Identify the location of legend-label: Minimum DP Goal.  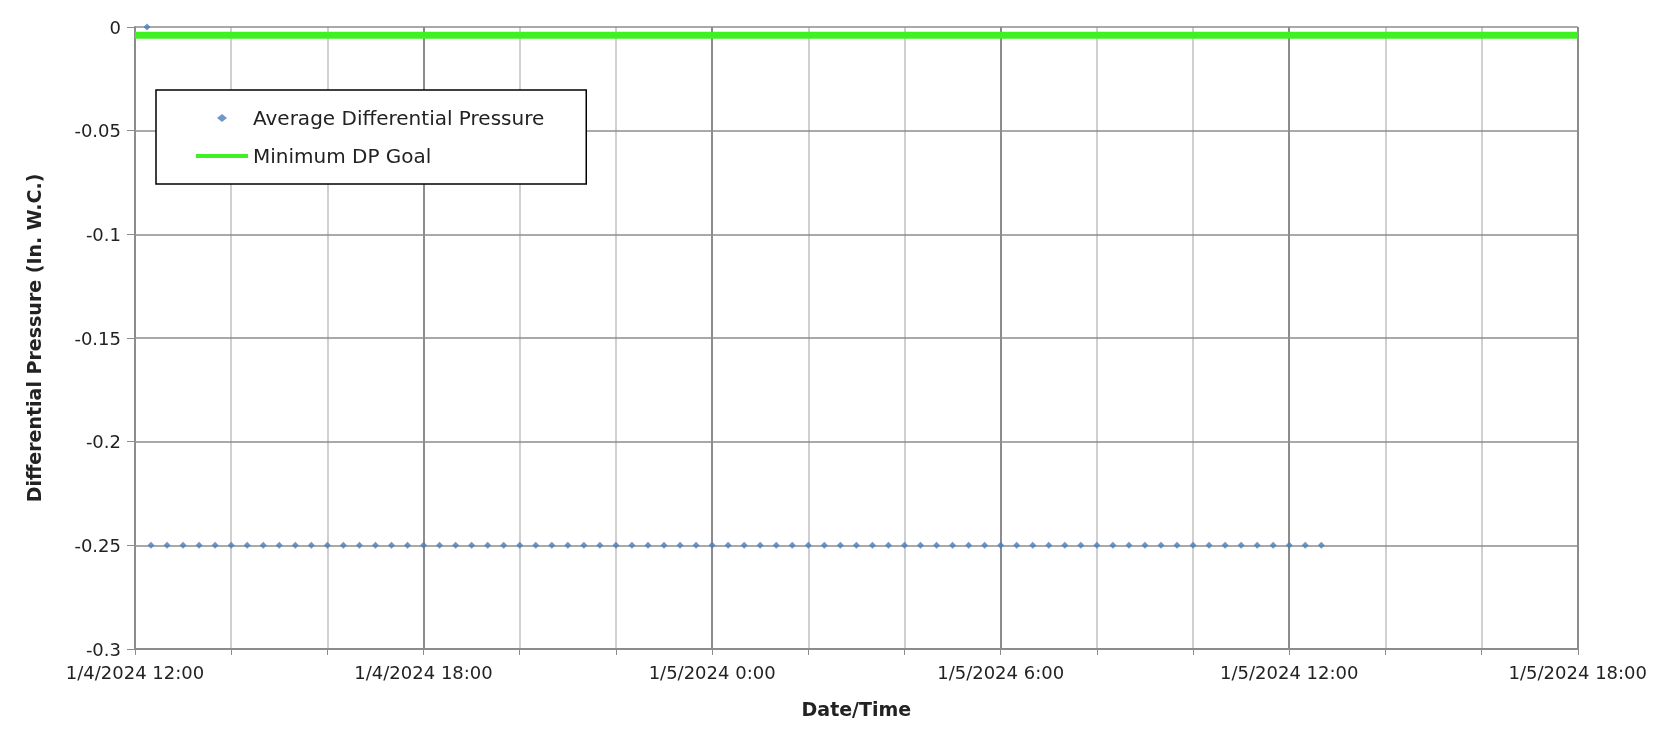
(342, 156).